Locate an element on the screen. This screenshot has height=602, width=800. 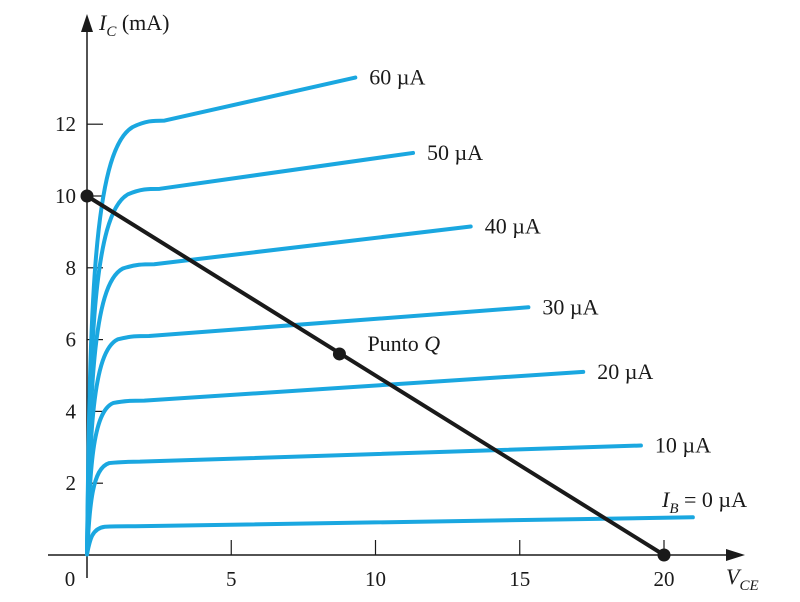
curve-label: 20 µA is located at coordinates (625, 371).